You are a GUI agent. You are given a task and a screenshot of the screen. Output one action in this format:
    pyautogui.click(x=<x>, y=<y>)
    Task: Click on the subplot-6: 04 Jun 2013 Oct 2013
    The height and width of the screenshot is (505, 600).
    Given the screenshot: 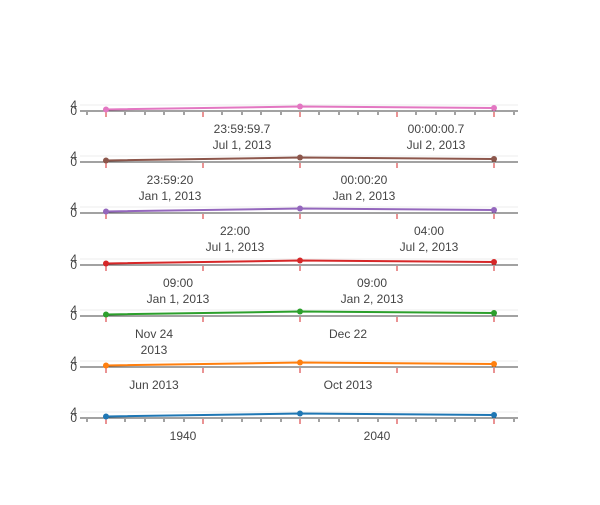 What is the action you would take?
    pyautogui.click(x=294, y=373)
    